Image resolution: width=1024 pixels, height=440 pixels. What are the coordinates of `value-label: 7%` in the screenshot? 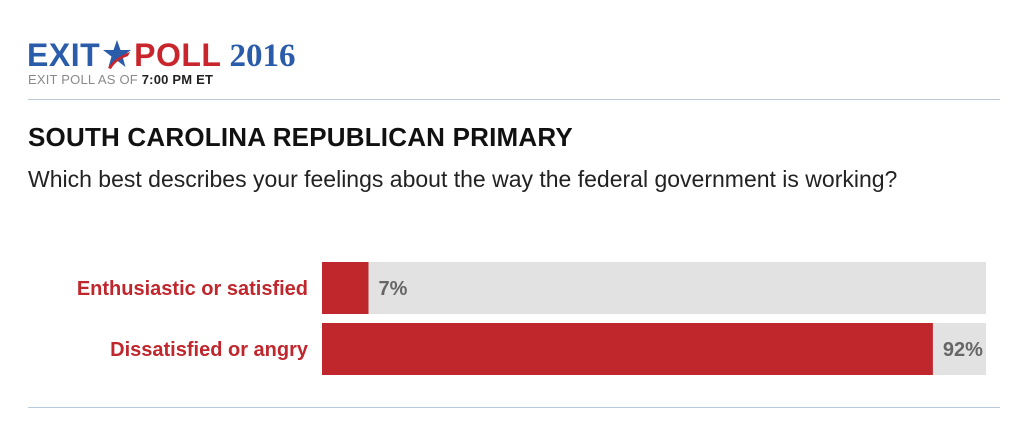 It's located at (392, 289).